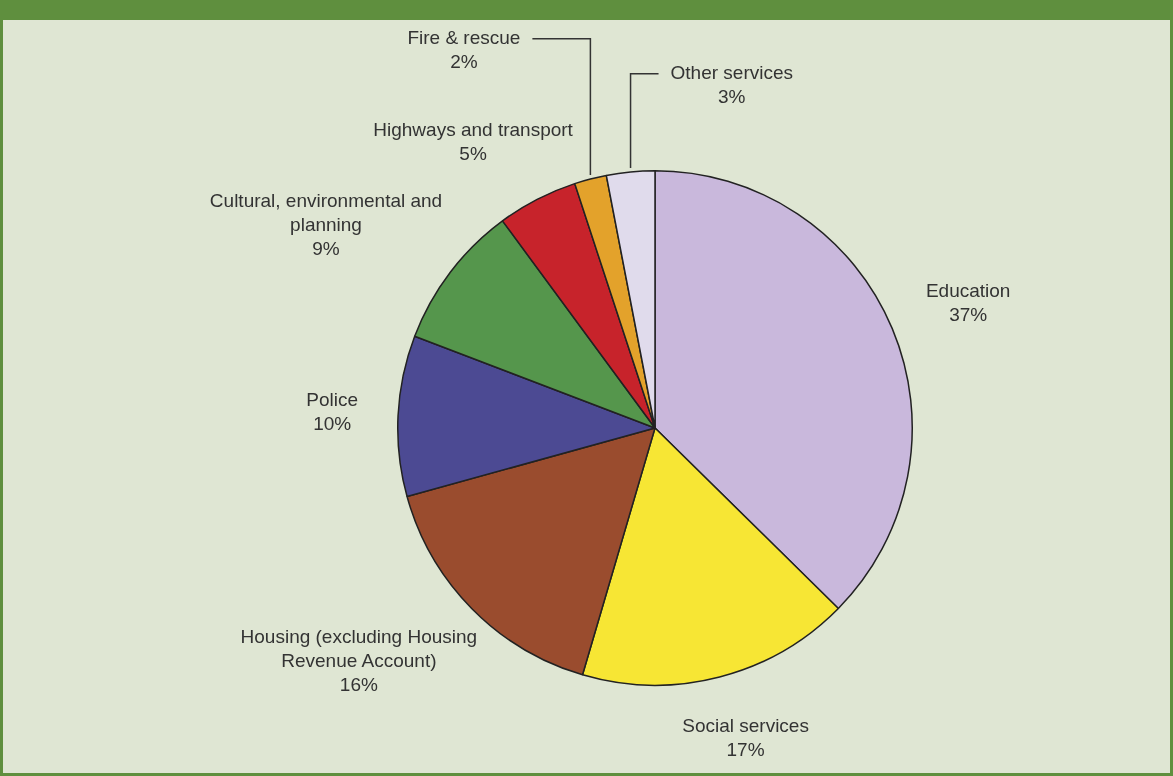 The height and width of the screenshot is (776, 1173). Describe the element at coordinates (326, 249) in the screenshot. I see `data-label: 9%` at that location.